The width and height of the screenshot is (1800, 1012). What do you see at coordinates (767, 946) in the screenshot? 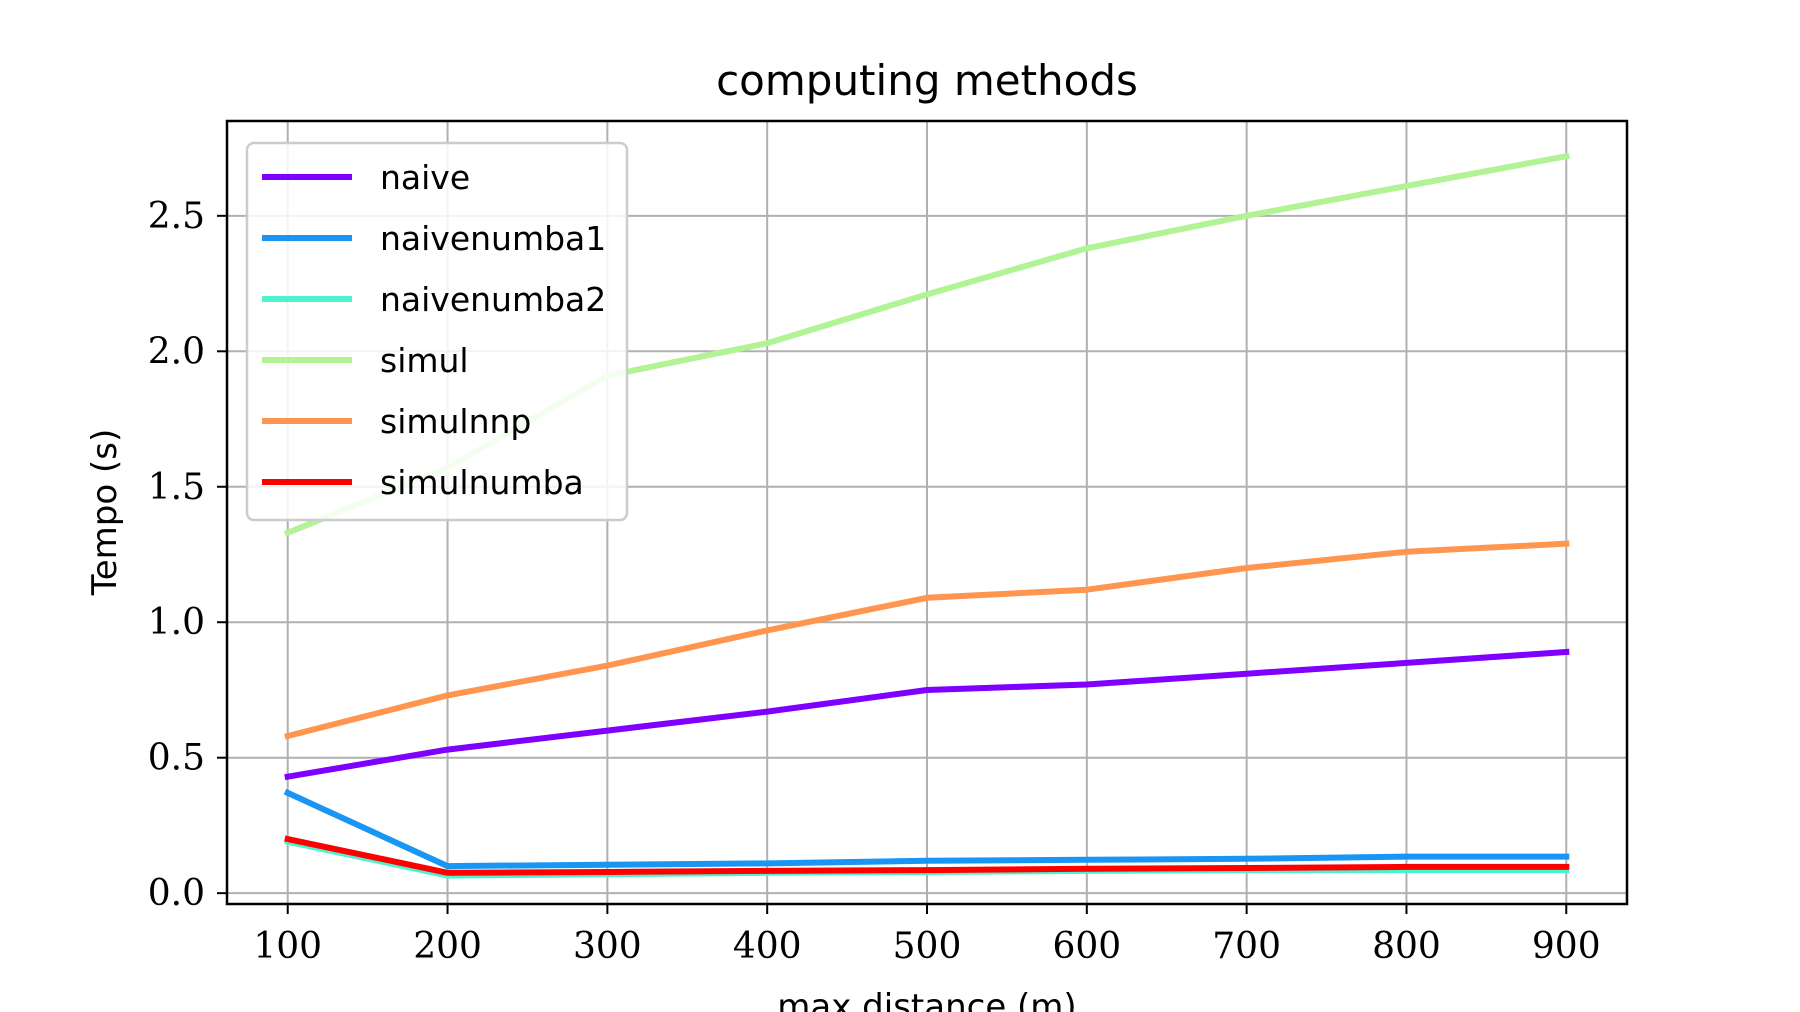
I see `x-tick-label: 400` at bounding box center [767, 946].